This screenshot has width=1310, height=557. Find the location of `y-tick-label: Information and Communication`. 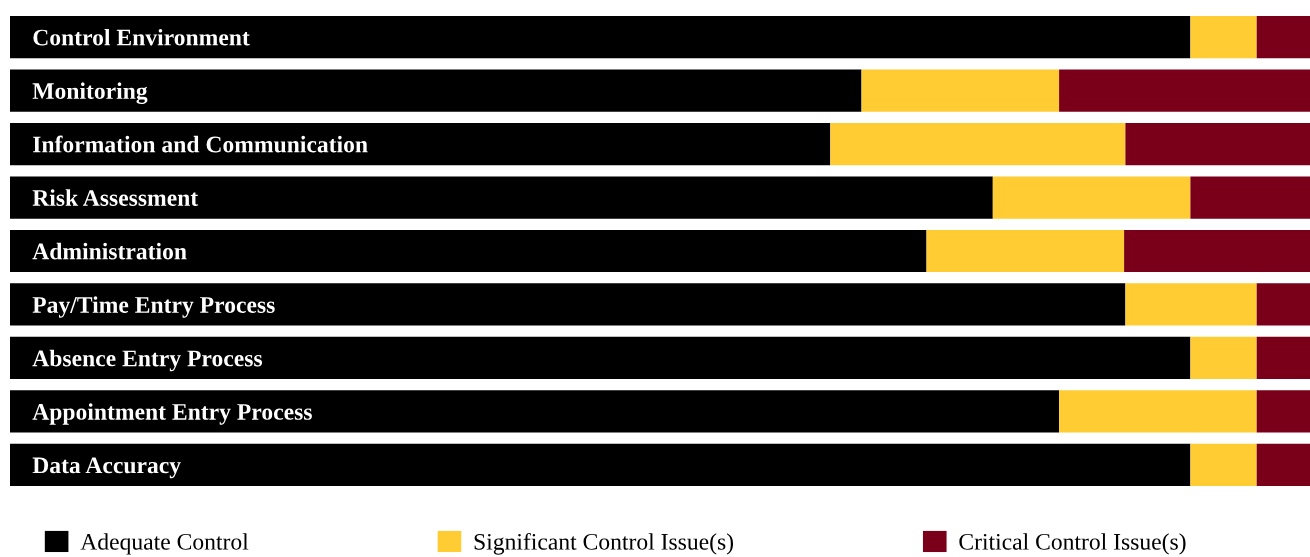

y-tick-label: Information and Communication is located at coordinates (200, 144).